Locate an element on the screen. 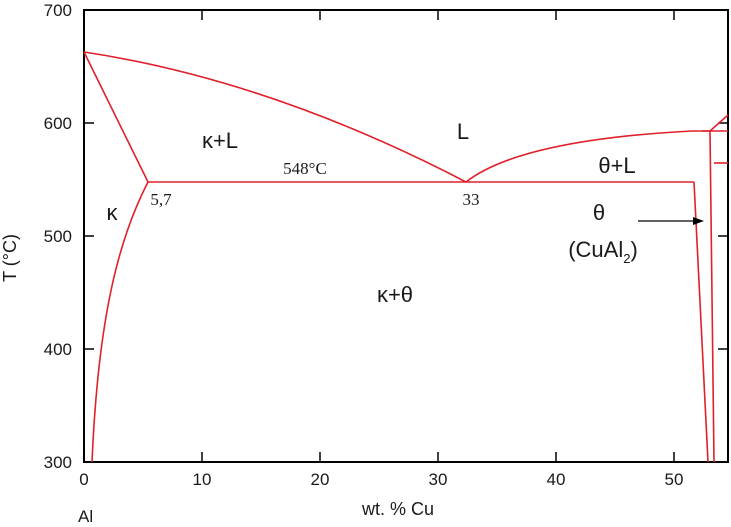 This screenshot has height=527, width=731. x-tick-label: 20 is located at coordinates (320, 479).